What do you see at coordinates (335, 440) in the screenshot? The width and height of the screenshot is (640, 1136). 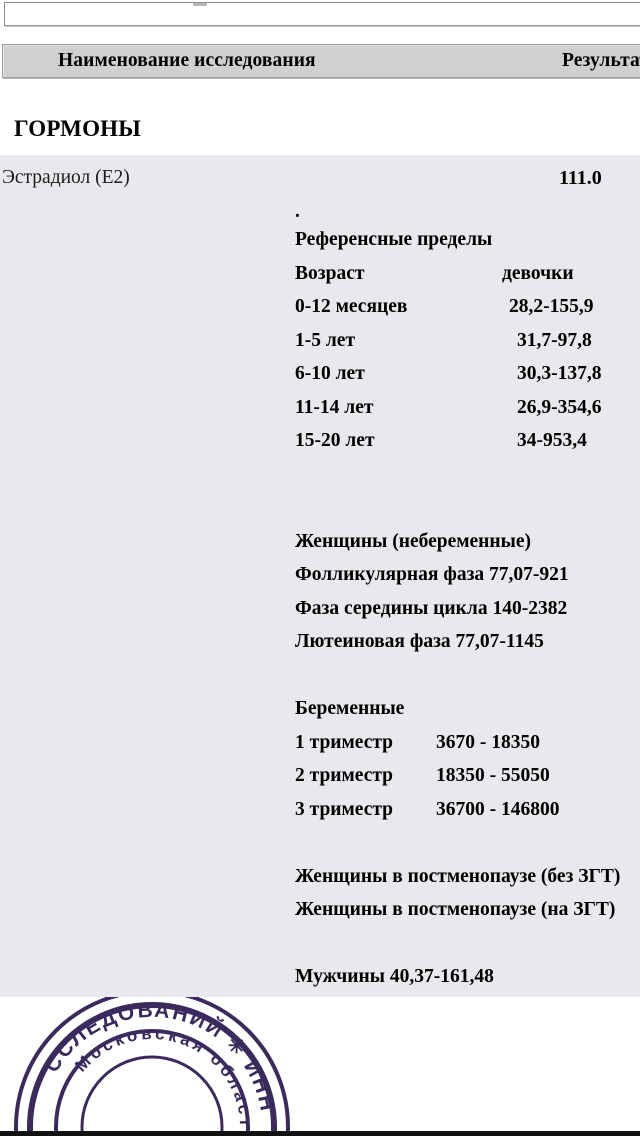 I see `reference-age-label: 15-20 лет` at bounding box center [335, 440].